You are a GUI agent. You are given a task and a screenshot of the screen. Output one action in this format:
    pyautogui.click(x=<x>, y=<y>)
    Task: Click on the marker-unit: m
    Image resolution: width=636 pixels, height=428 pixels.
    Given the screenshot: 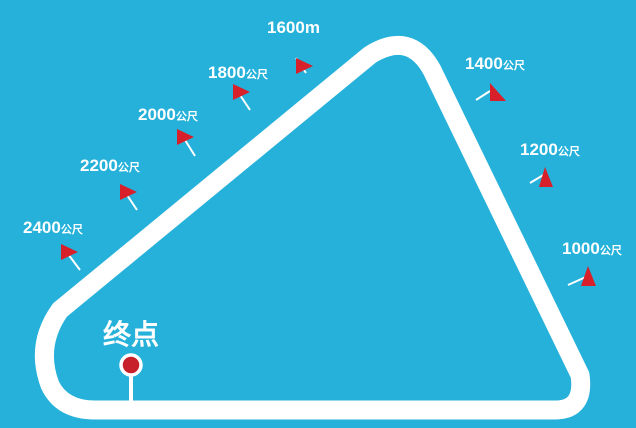 What is the action you would take?
    pyautogui.click(x=312, y=27)
    